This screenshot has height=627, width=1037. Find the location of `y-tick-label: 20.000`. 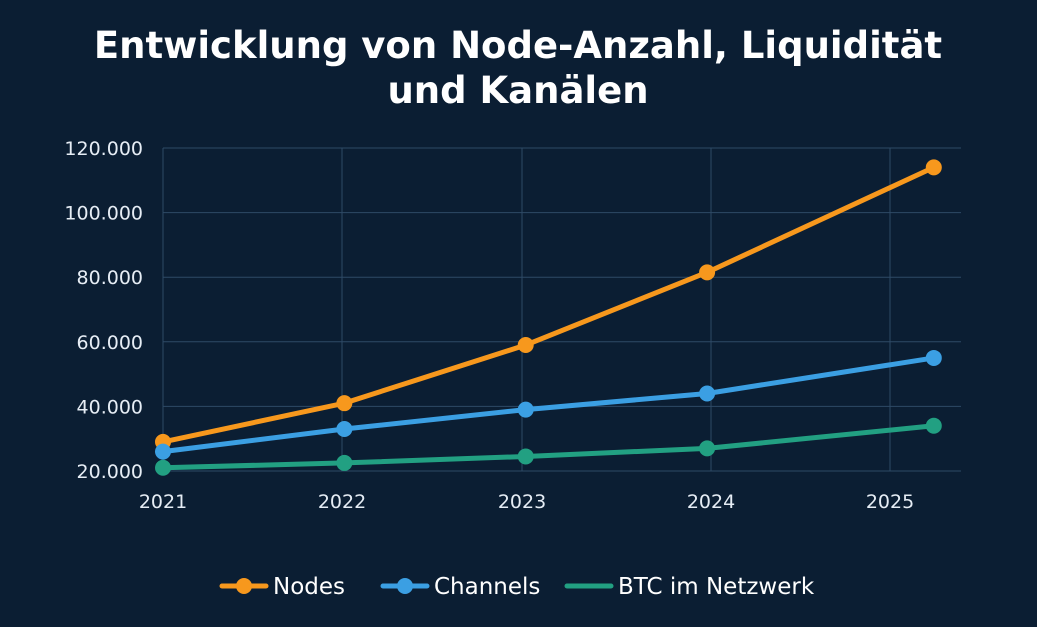

y-tick-label: 20.000 is located at coordinates (110, 472).